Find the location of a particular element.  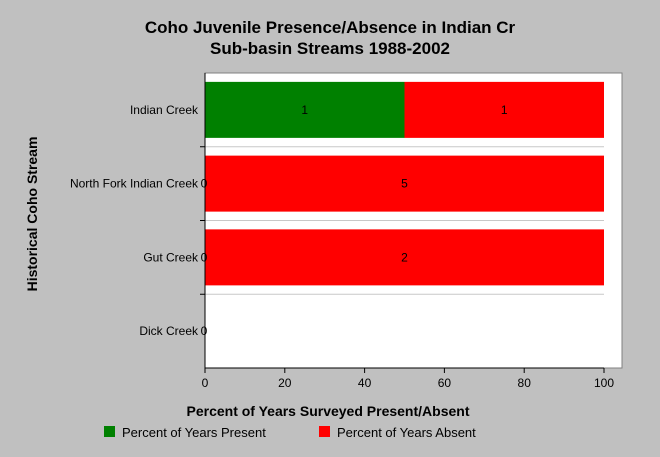

y-tick-label: North Fork Indian Creek is located at coordinates (134, 184).